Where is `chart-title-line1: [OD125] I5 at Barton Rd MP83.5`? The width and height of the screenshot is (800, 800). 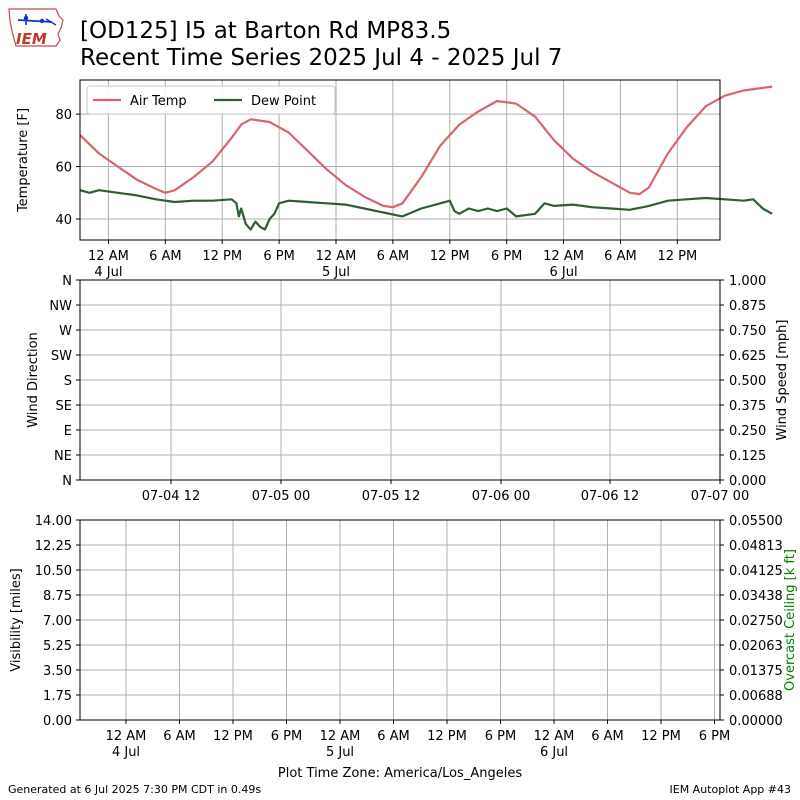
chart-title-line1: [OD125] I5 at Barton Rd MP83.5 is located at coordinates (266, 31).